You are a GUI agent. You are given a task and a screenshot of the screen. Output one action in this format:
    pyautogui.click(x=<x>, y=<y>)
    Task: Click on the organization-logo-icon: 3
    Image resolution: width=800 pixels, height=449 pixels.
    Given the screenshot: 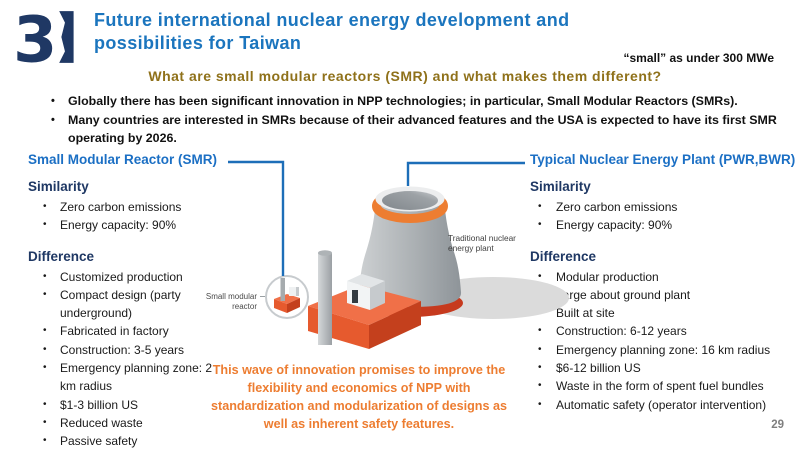 What is the action you would take?
    pyautogui.click(x=45, y=37)
    